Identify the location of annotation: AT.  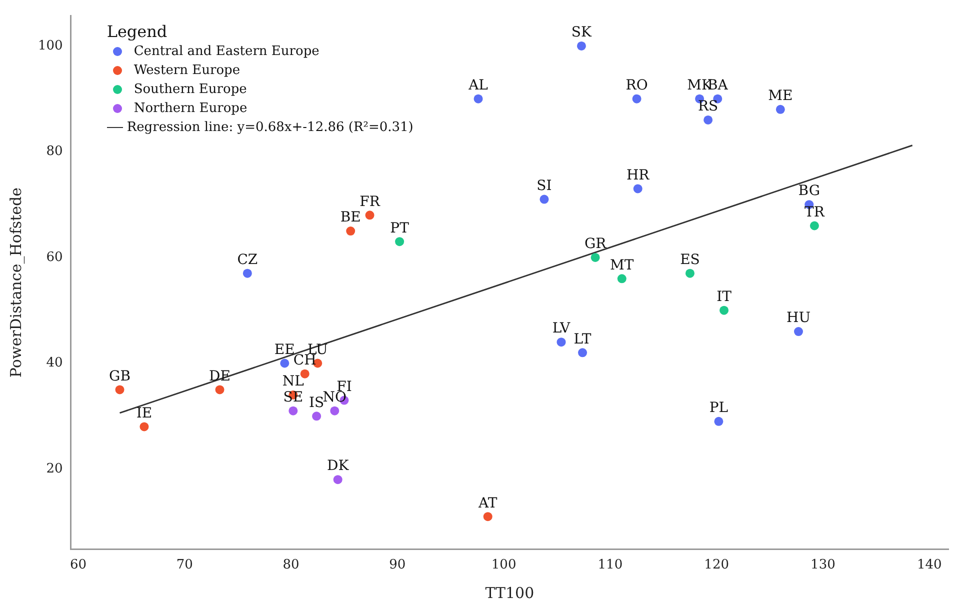
(488, 503).